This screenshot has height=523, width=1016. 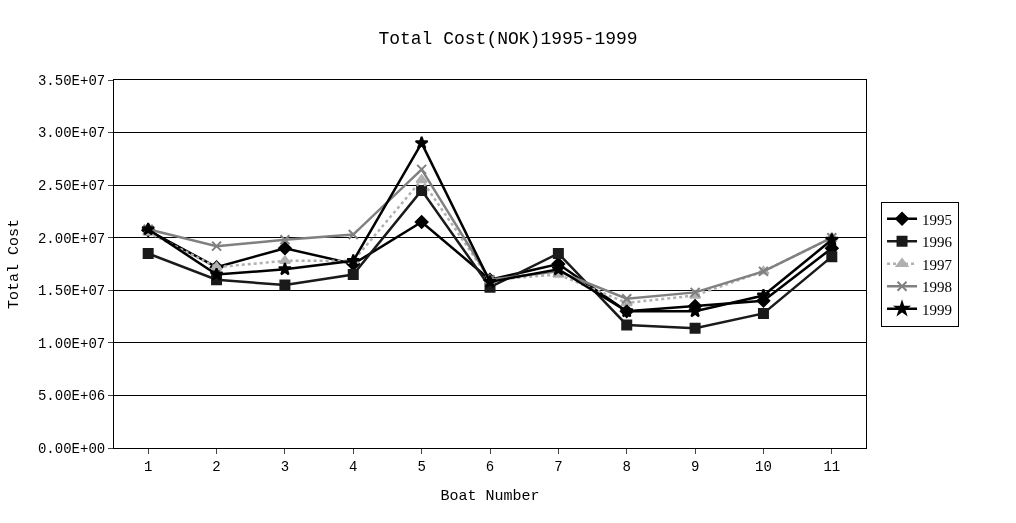 I want to click on y-tick-label: 0.00E+00, so click(x=71, y=448).